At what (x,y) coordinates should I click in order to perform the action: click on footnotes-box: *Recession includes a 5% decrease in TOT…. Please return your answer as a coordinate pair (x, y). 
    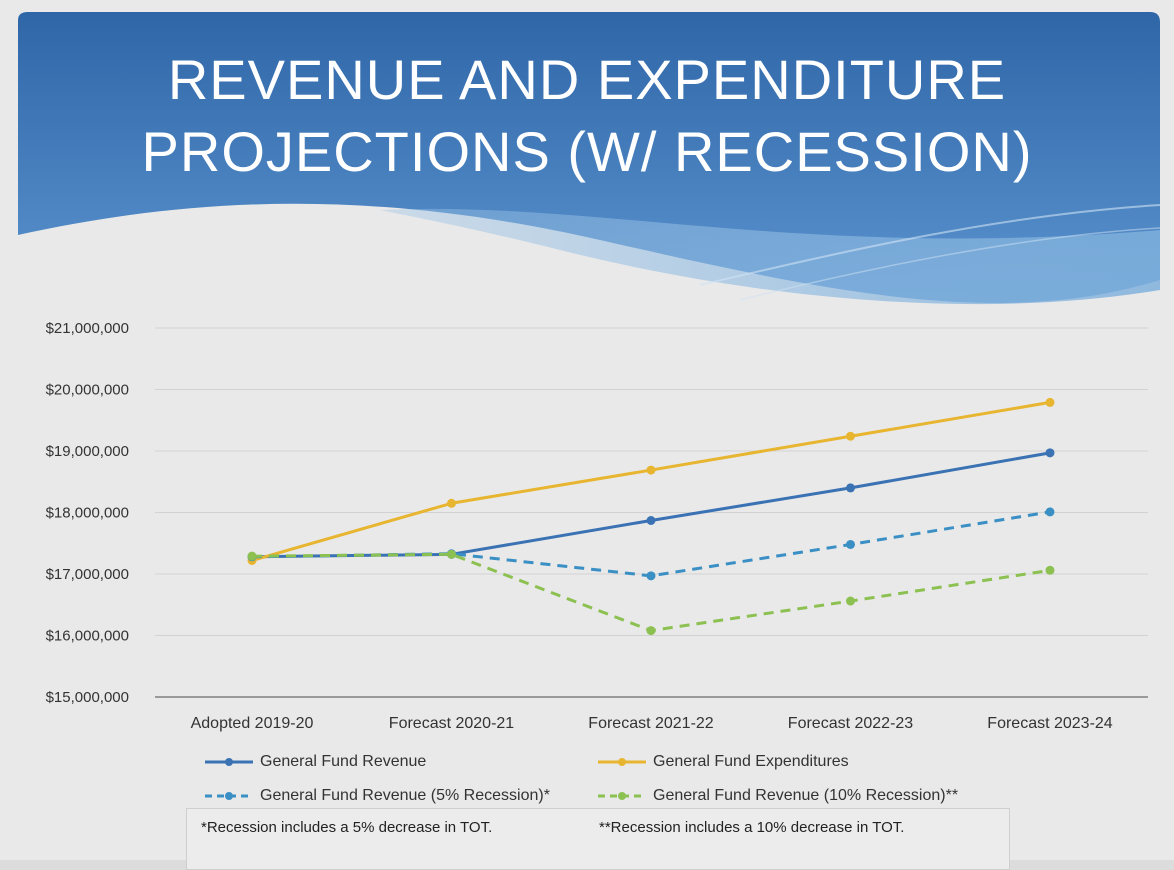
    Looking at the image, I should click on (598, 839).